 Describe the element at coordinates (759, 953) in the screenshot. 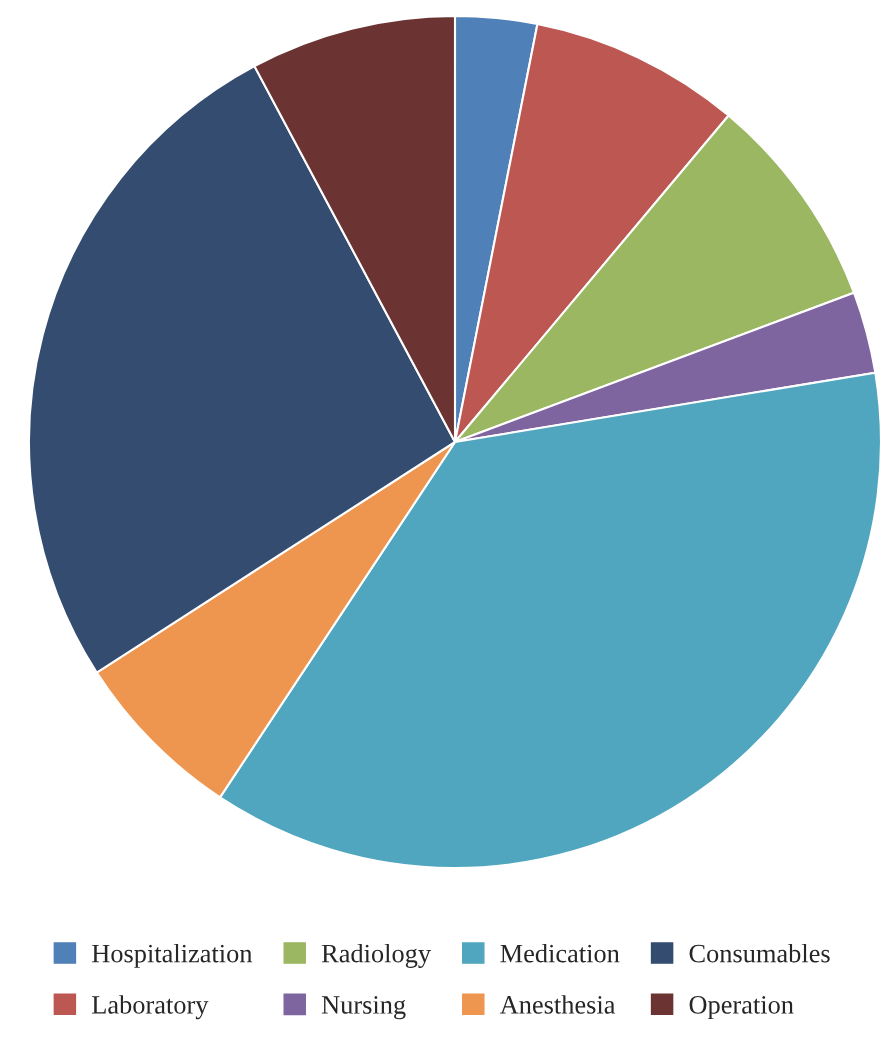

I see `legend-label: Consumables` at that location.